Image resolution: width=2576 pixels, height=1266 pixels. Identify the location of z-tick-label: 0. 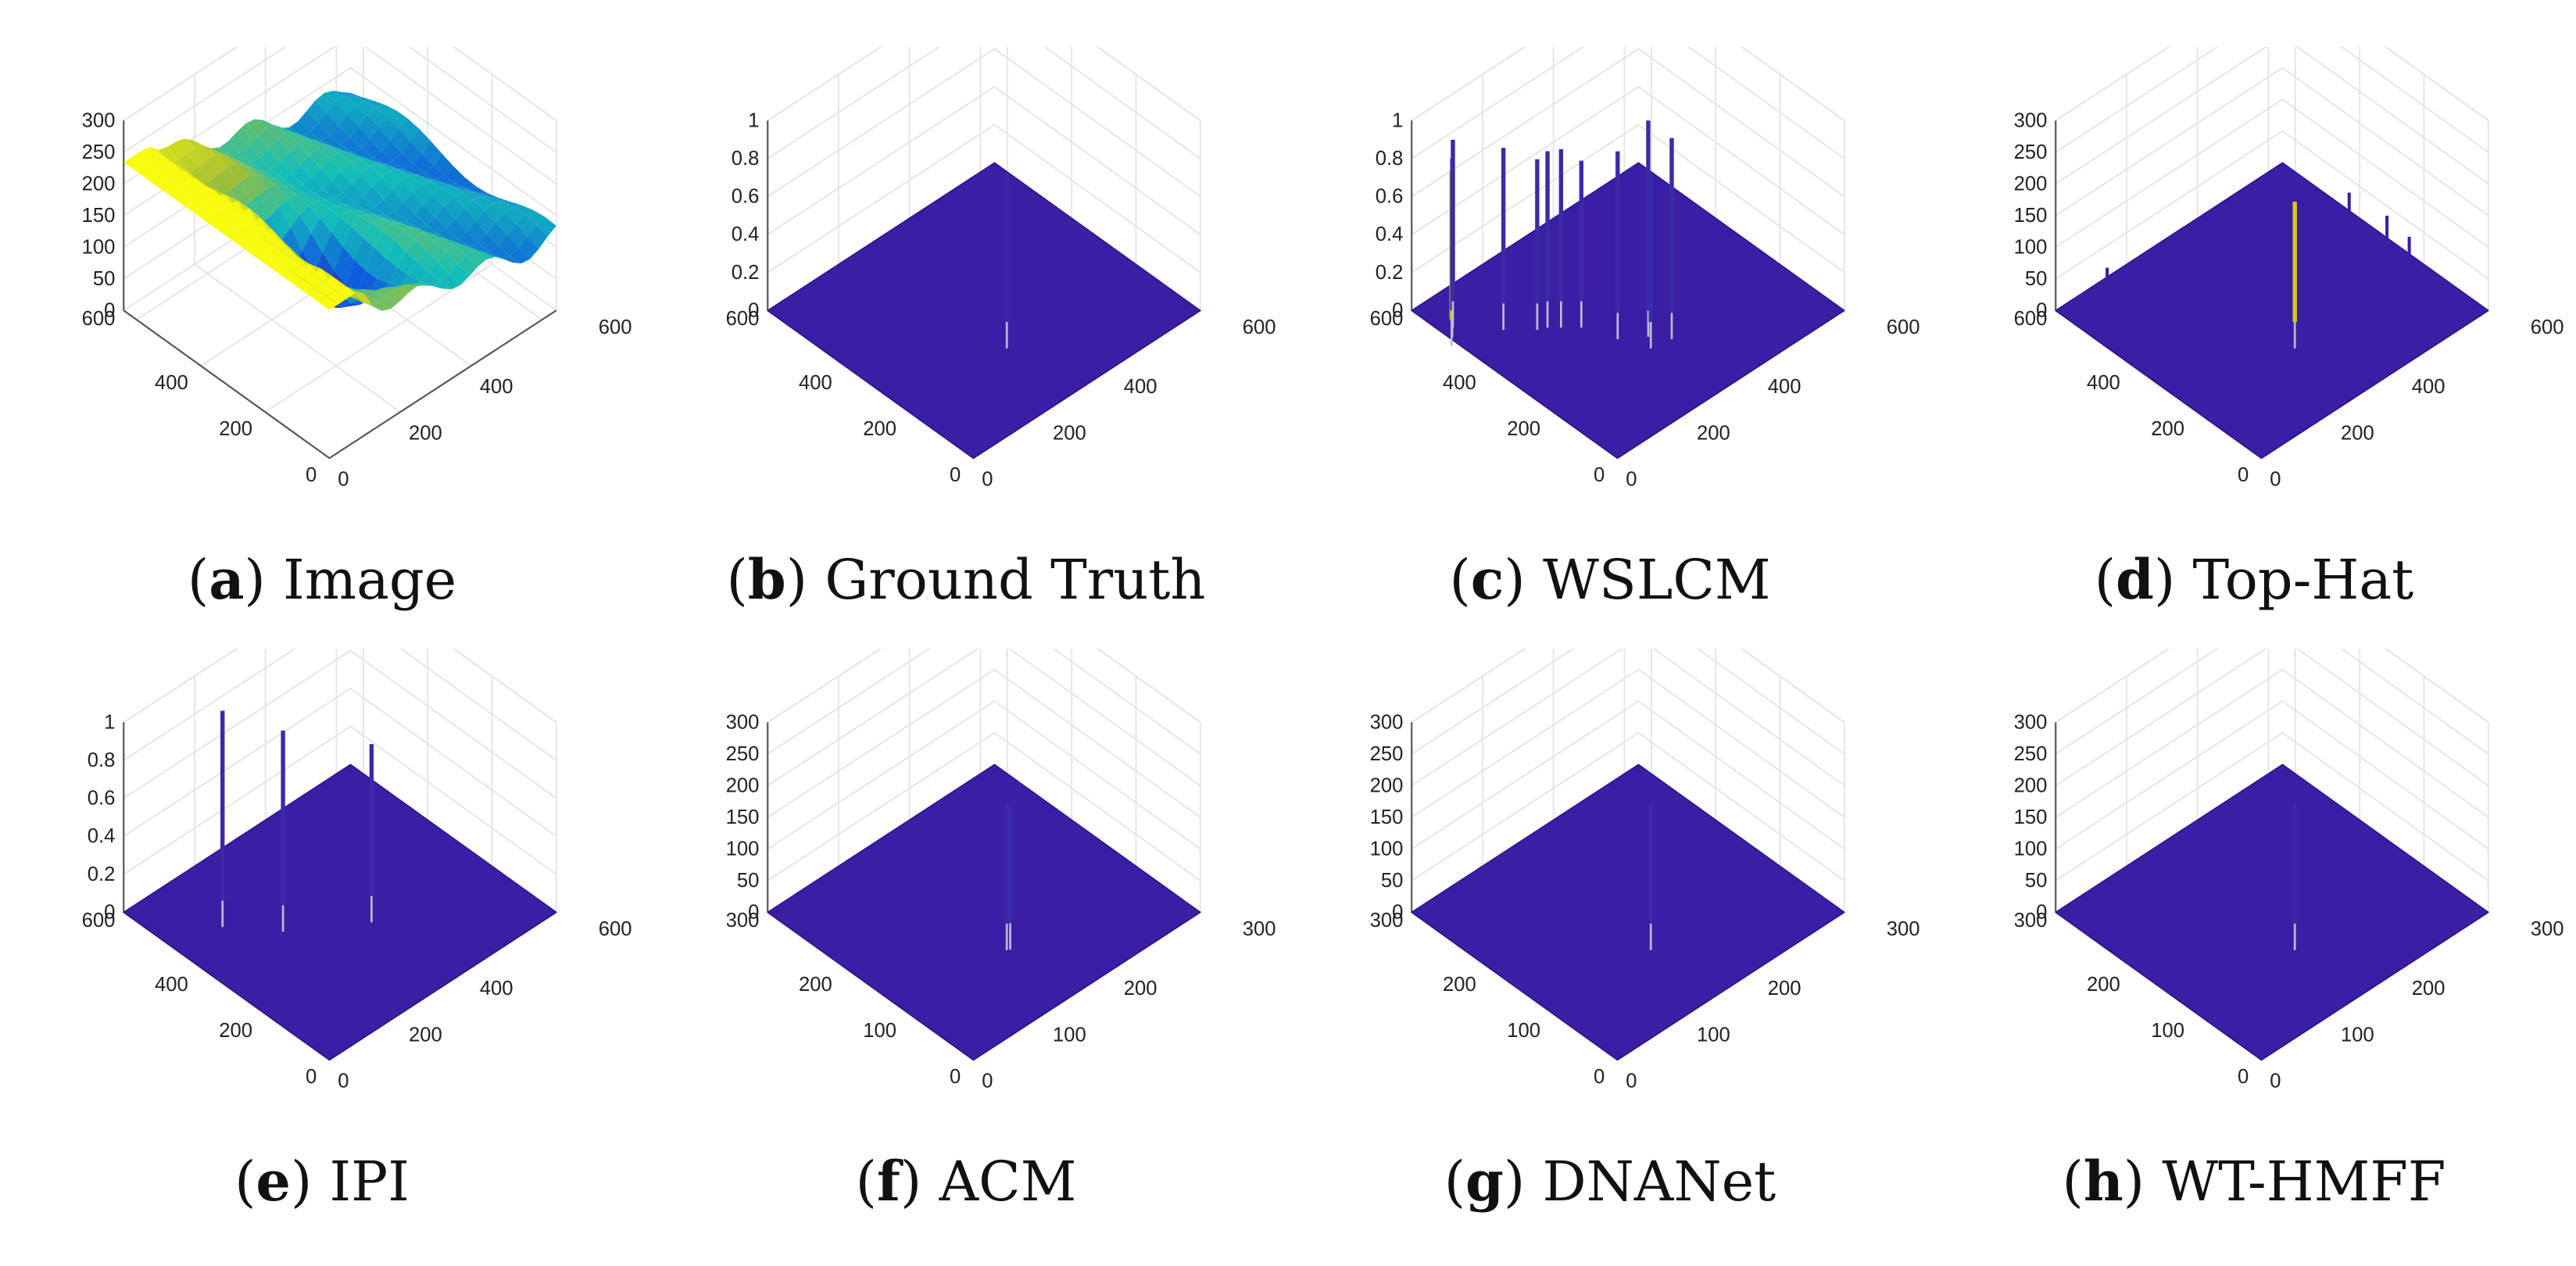
(753, 310).